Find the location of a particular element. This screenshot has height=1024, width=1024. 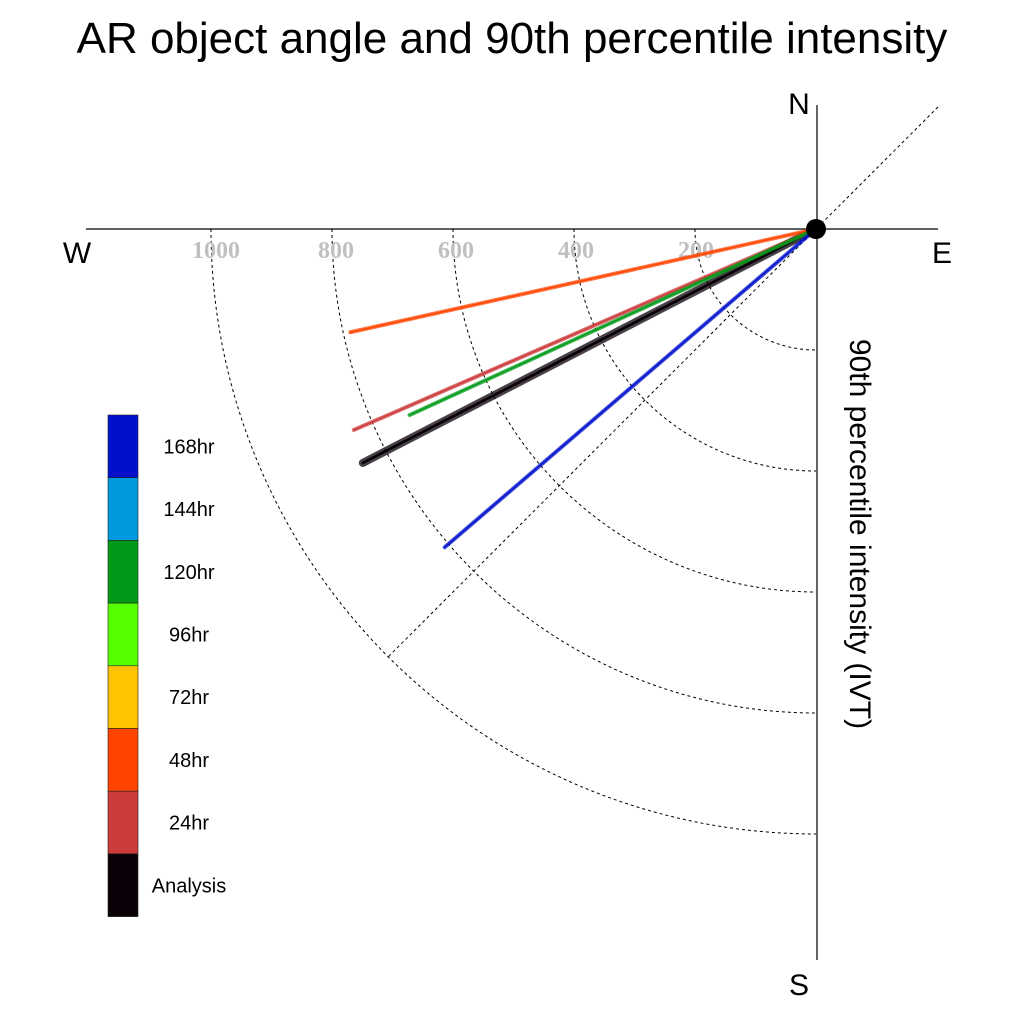

radial-tick-label: 1000 is located at coordinates (216, 251).